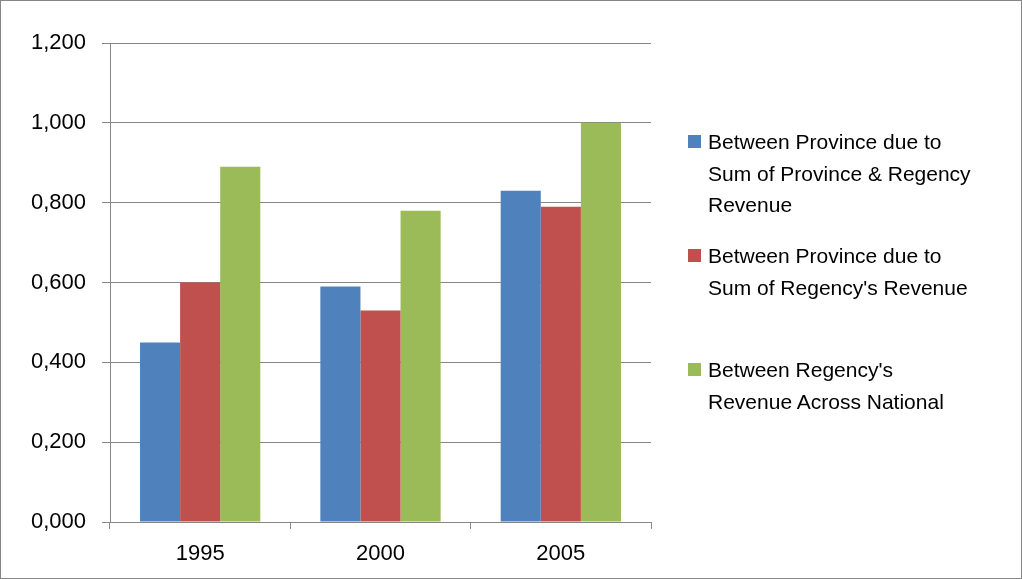 This screenshot has height=579, width=1022. What do you see at coordinates (58, 281) in the screenshot?
I see `y-tick-label: 0,600` at bounding box center [58, 281].